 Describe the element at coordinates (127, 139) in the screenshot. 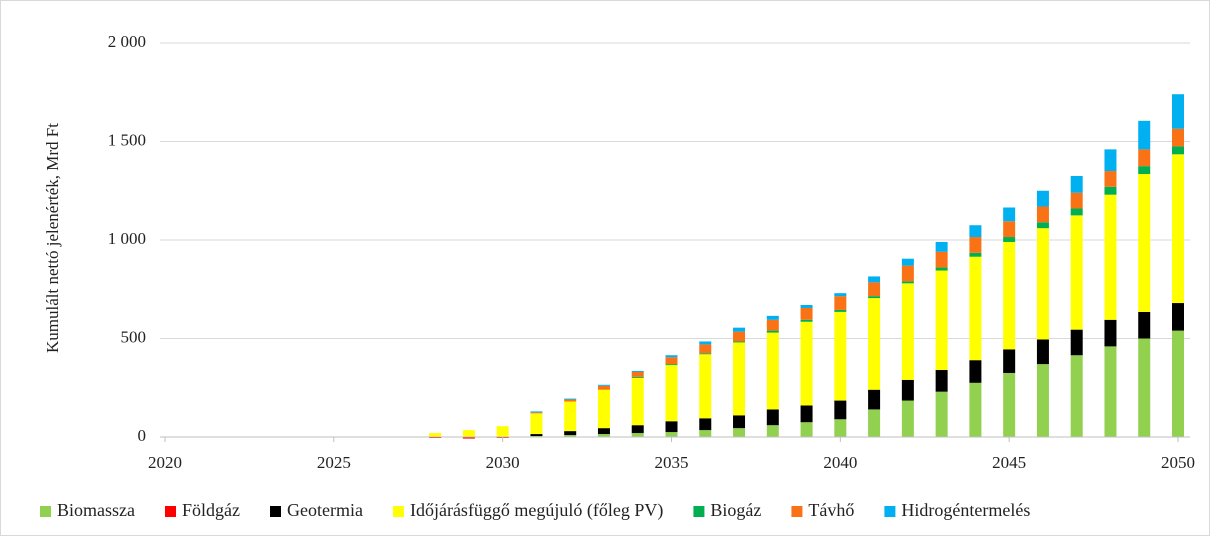

I see `y-tick-label: 1 500` at that location.